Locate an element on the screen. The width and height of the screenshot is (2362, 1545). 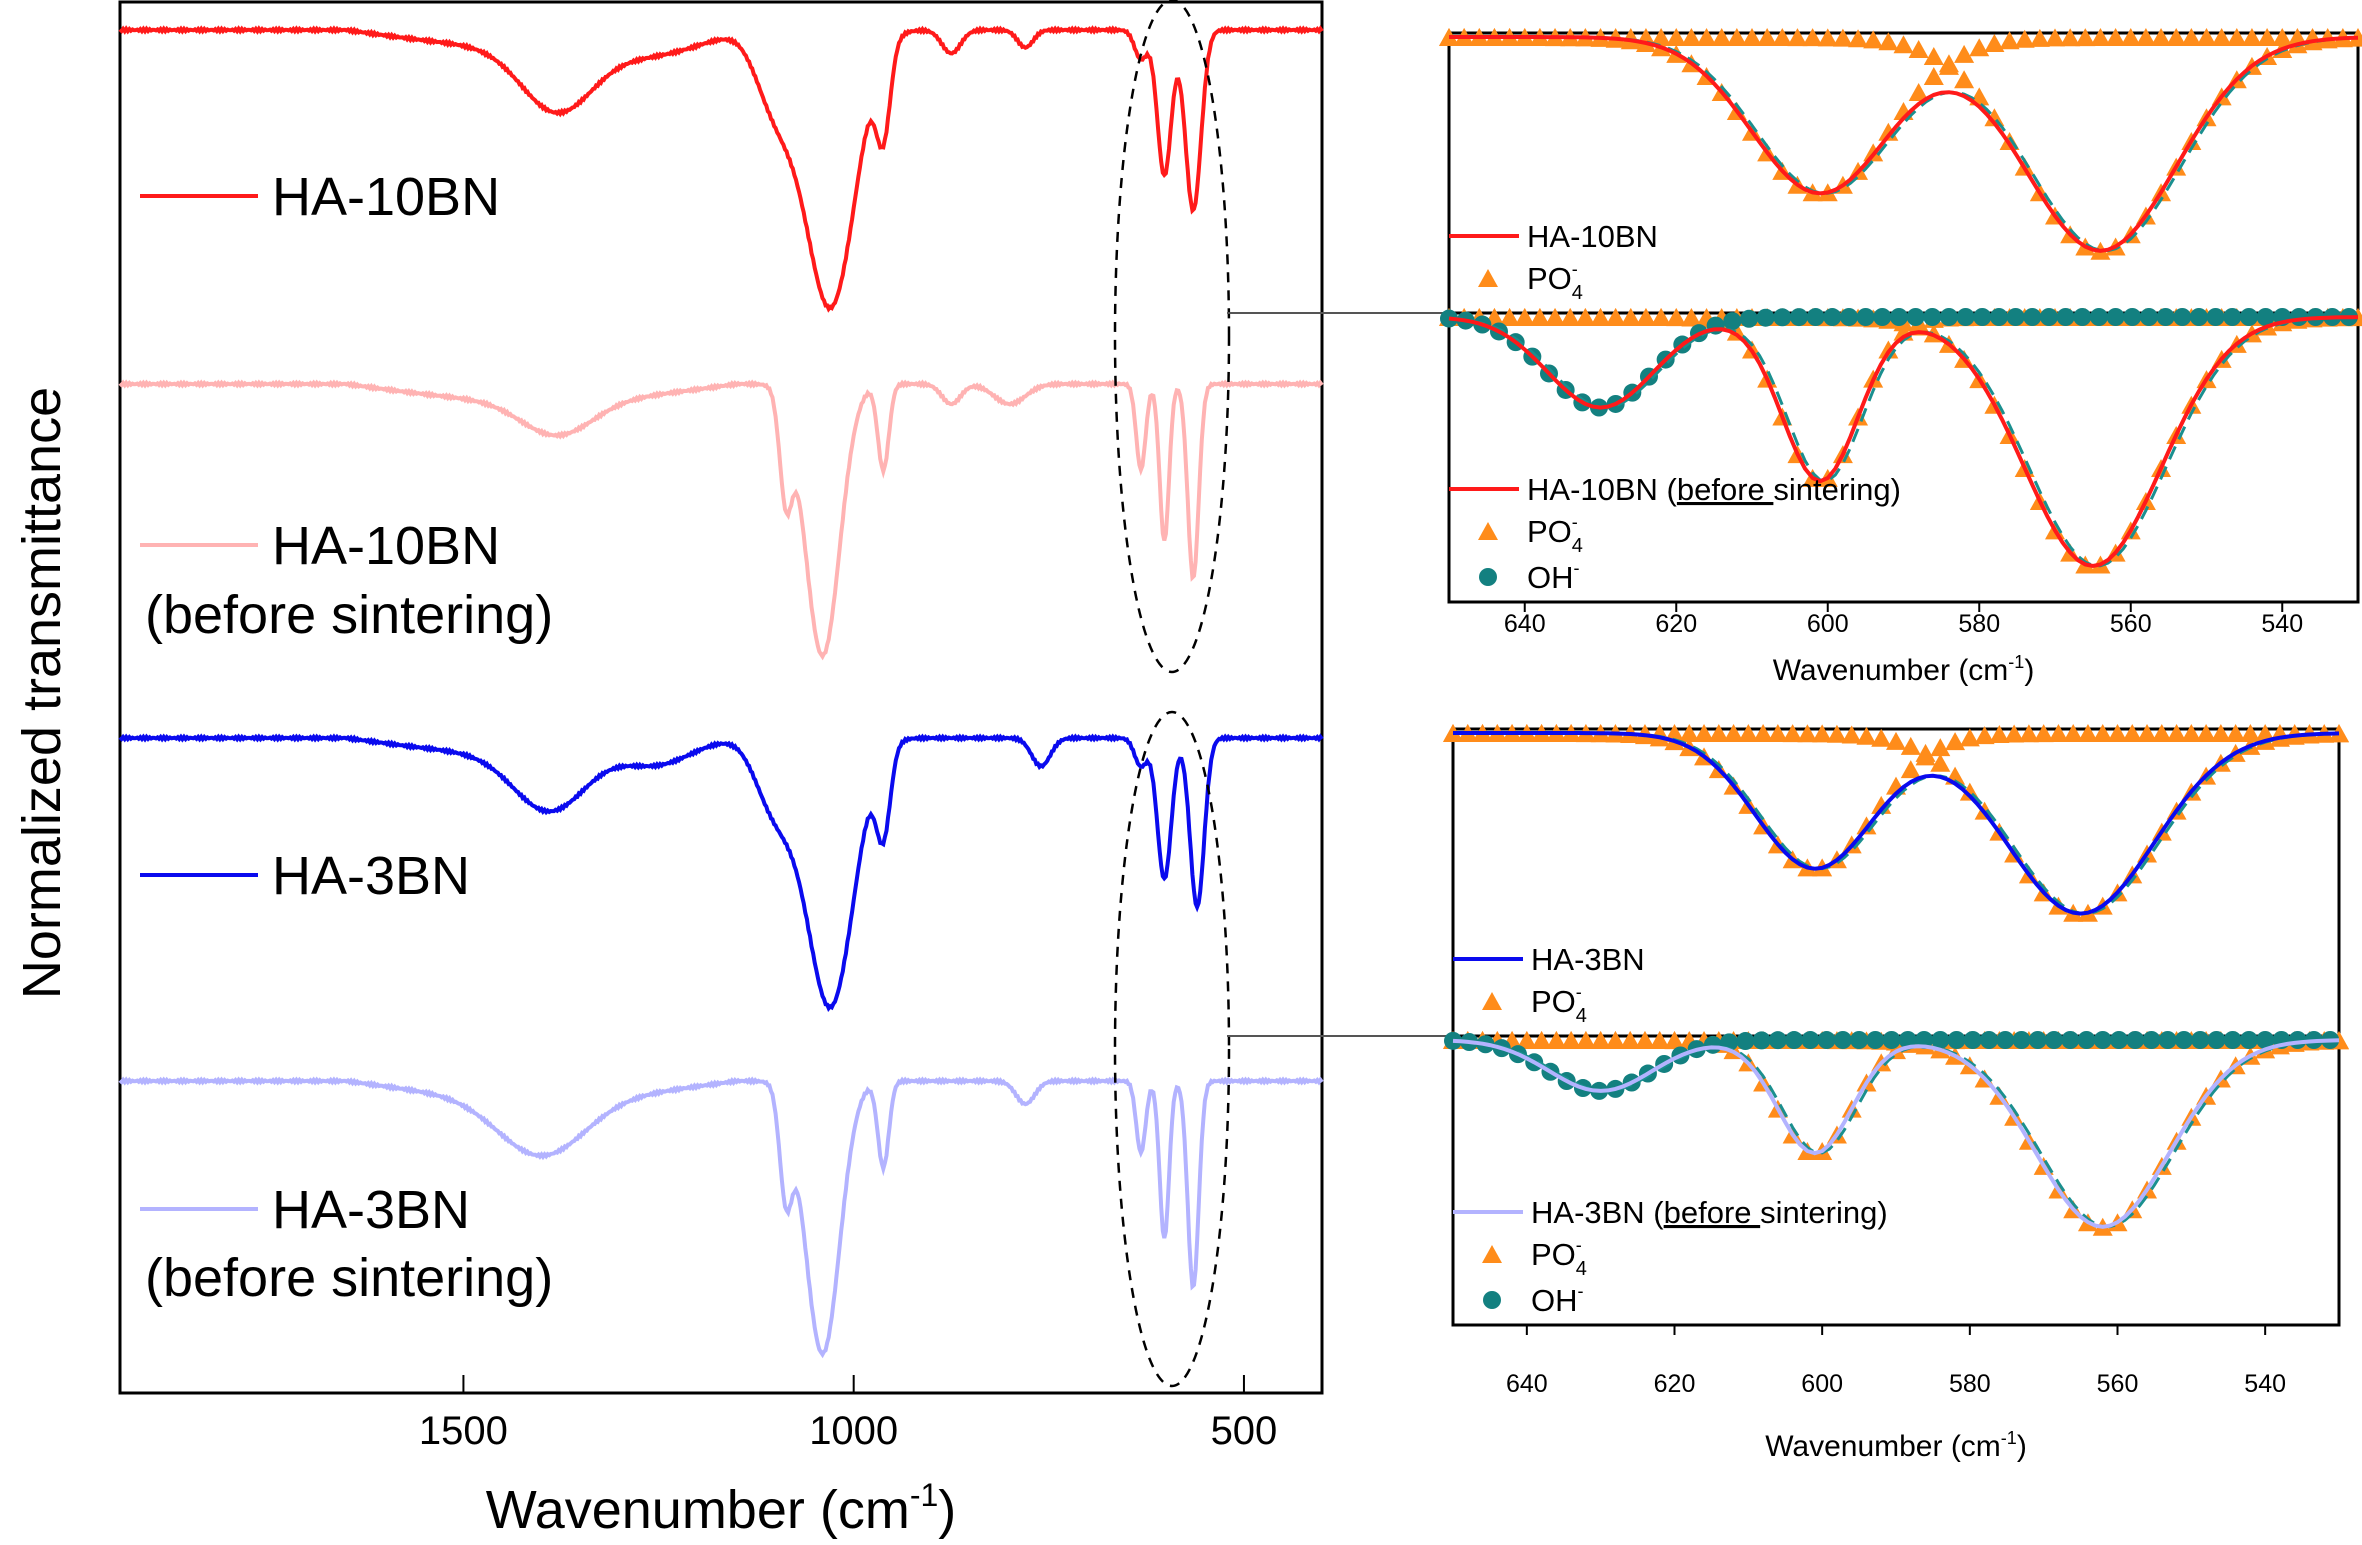
inset-panel-frame is located at coordinates (1903, 457).